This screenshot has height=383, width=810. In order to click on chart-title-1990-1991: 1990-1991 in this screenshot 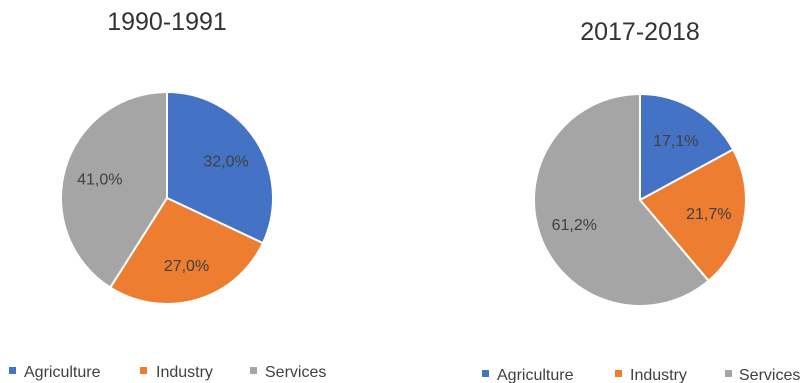, I will do `click(167, 22)`.